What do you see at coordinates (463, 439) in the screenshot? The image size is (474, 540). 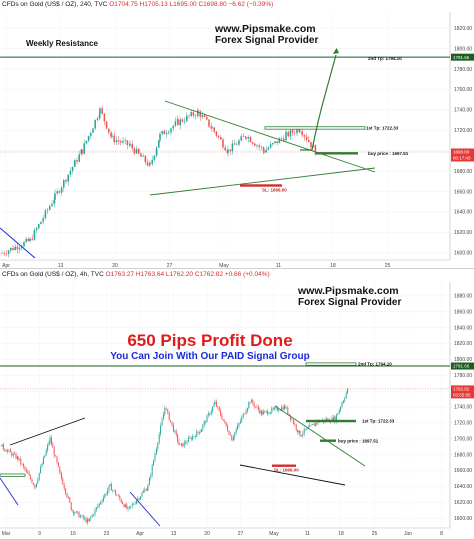 I see `y-tick-label: 1700.00` at bounding box center [463, 439].